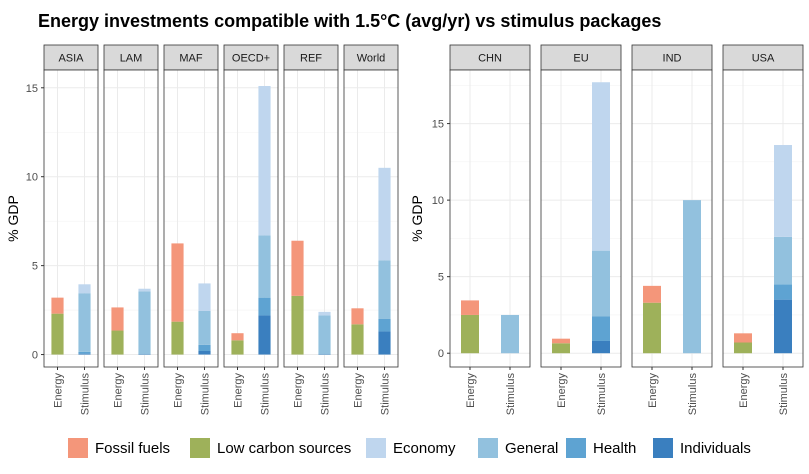  What do you see at coordinates (132, 448) in the screenshot?
I see `legend-label: Fossil fuels` at bounding box center [132, 448].